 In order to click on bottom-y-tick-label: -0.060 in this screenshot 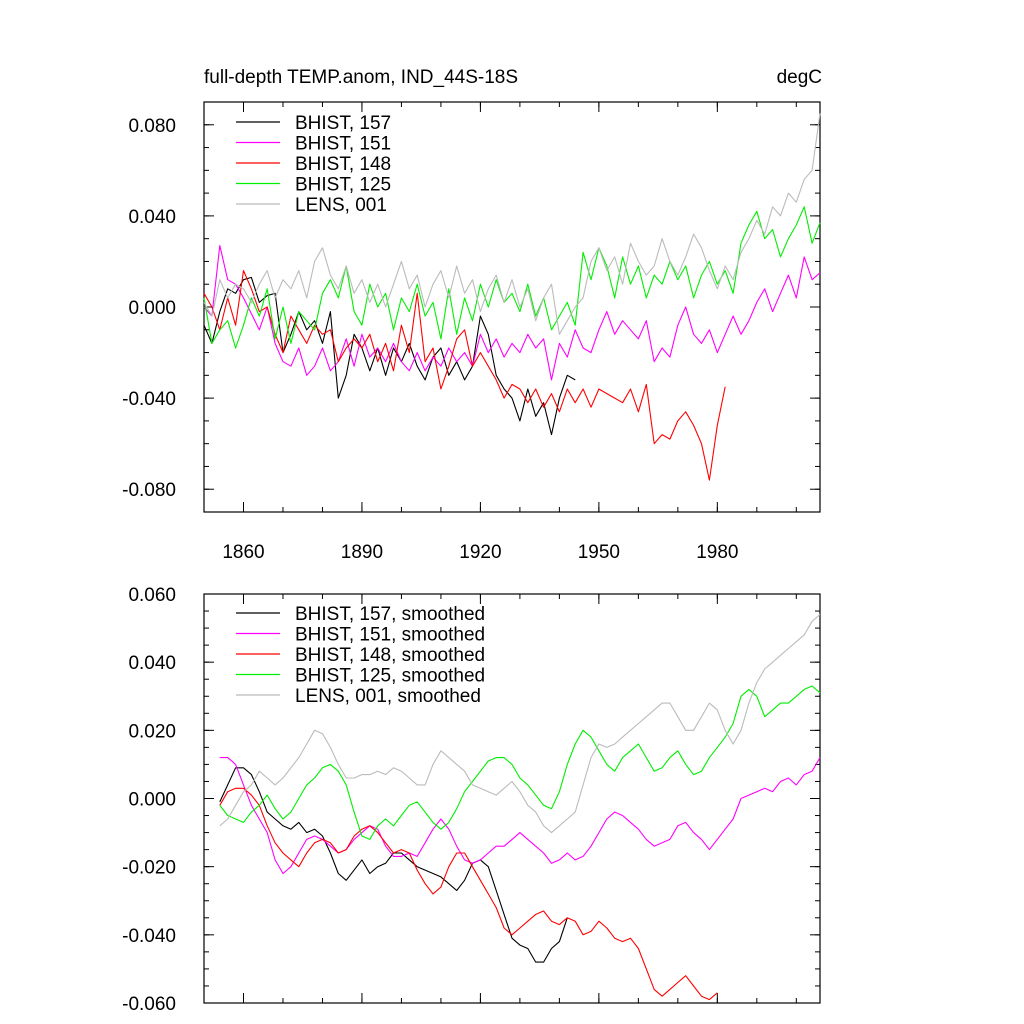, I will do `click(149, 1004)`.